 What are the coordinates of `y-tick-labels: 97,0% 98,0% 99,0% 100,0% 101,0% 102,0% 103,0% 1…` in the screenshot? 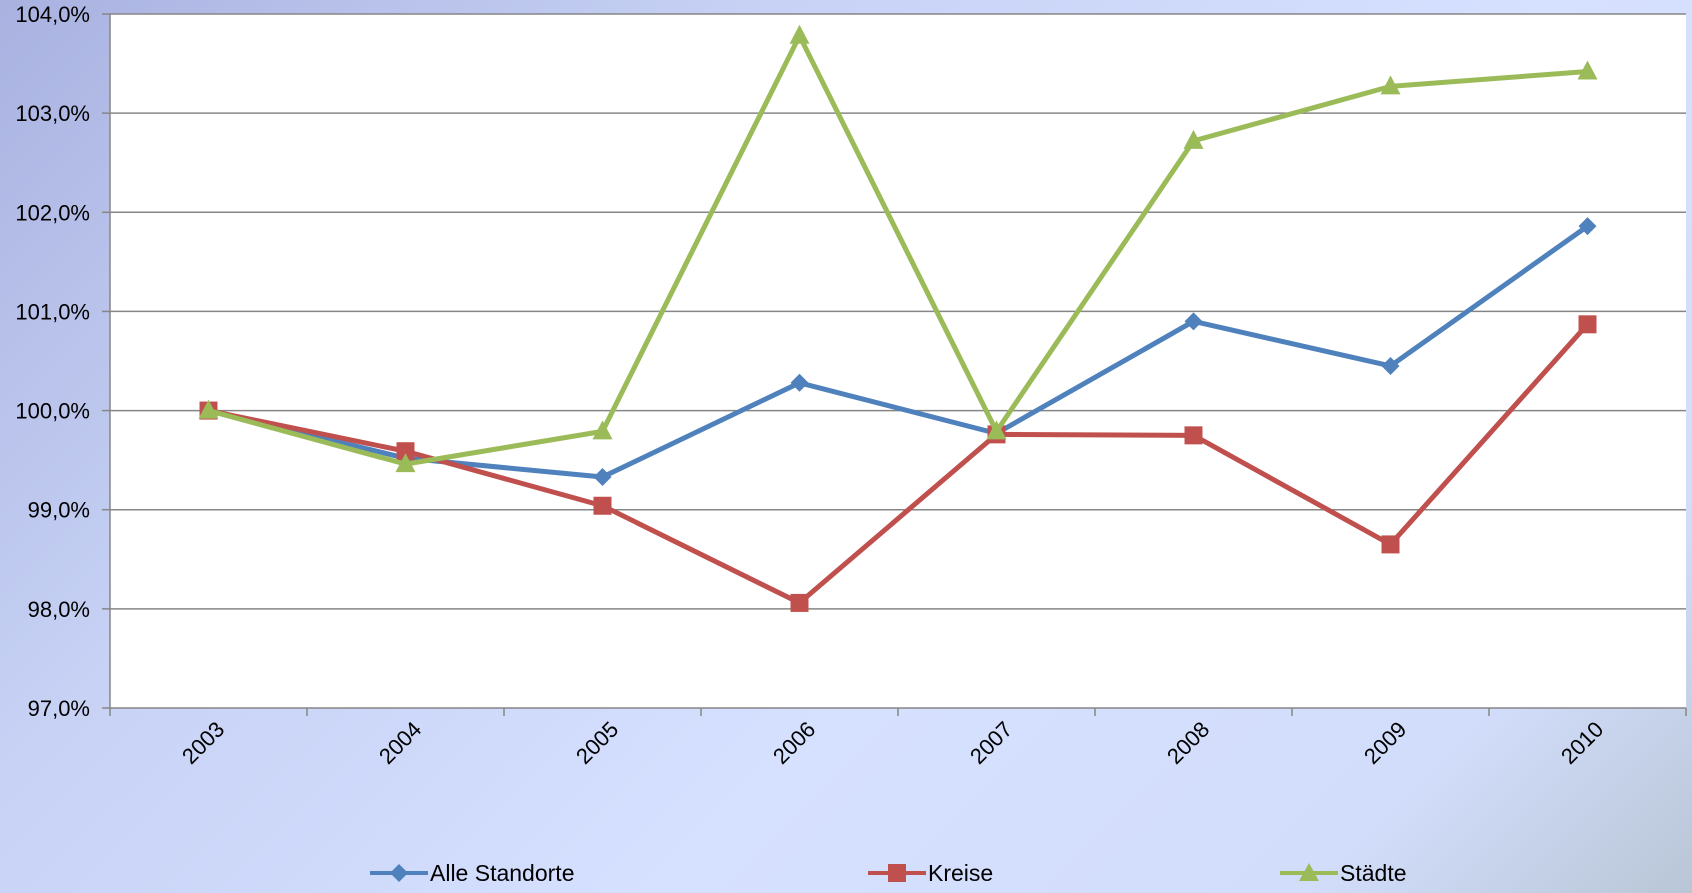 It's located at (52, 361).